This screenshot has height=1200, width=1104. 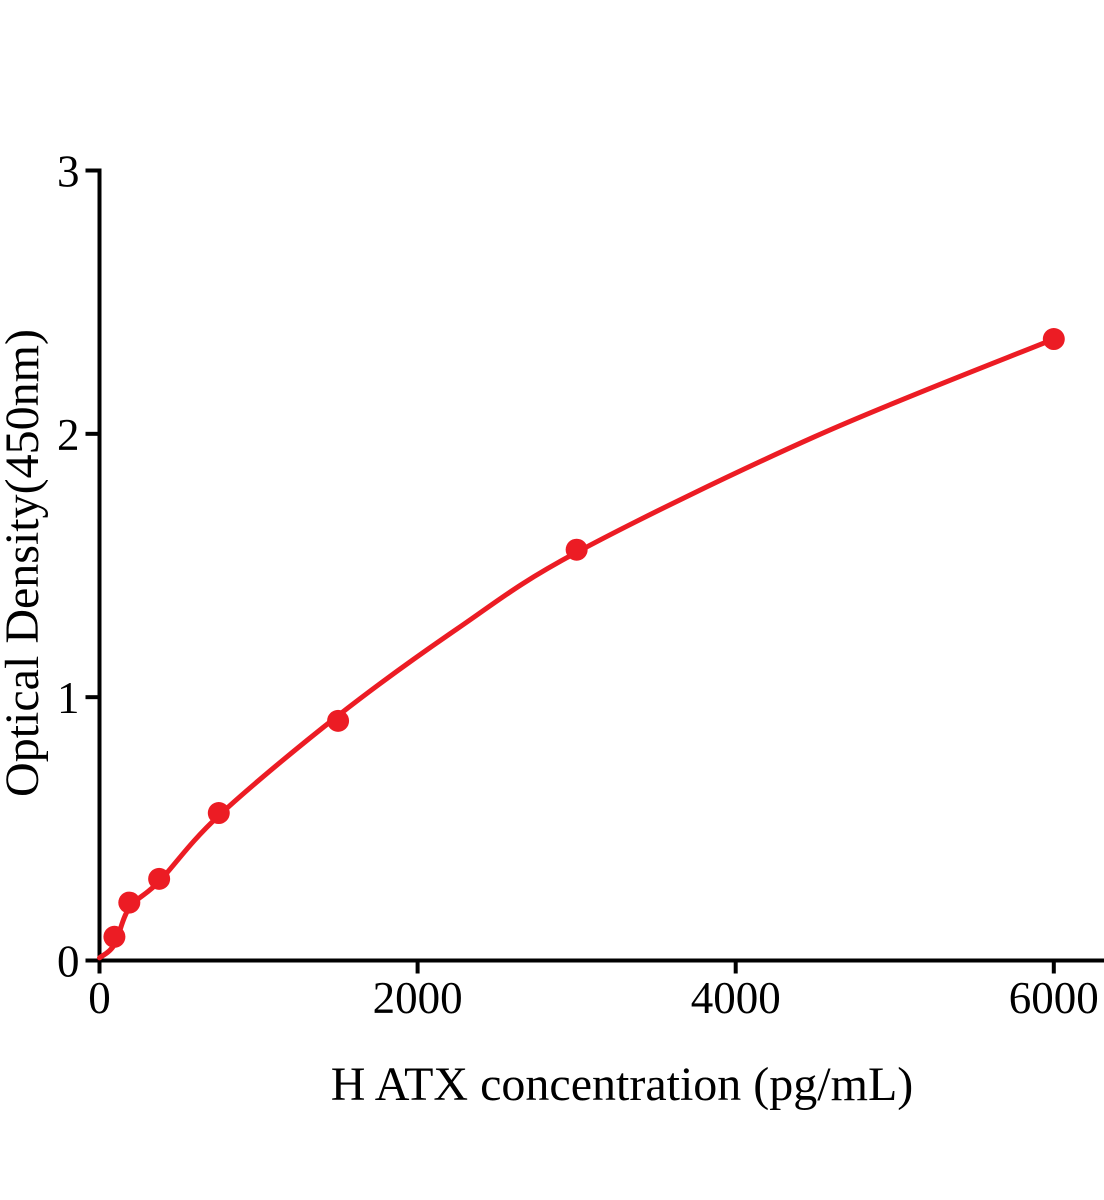 What do you see at coordinates (576, 967) in the screenshot?
I see `x-axis-ticks` at bounding box center [576, 967].